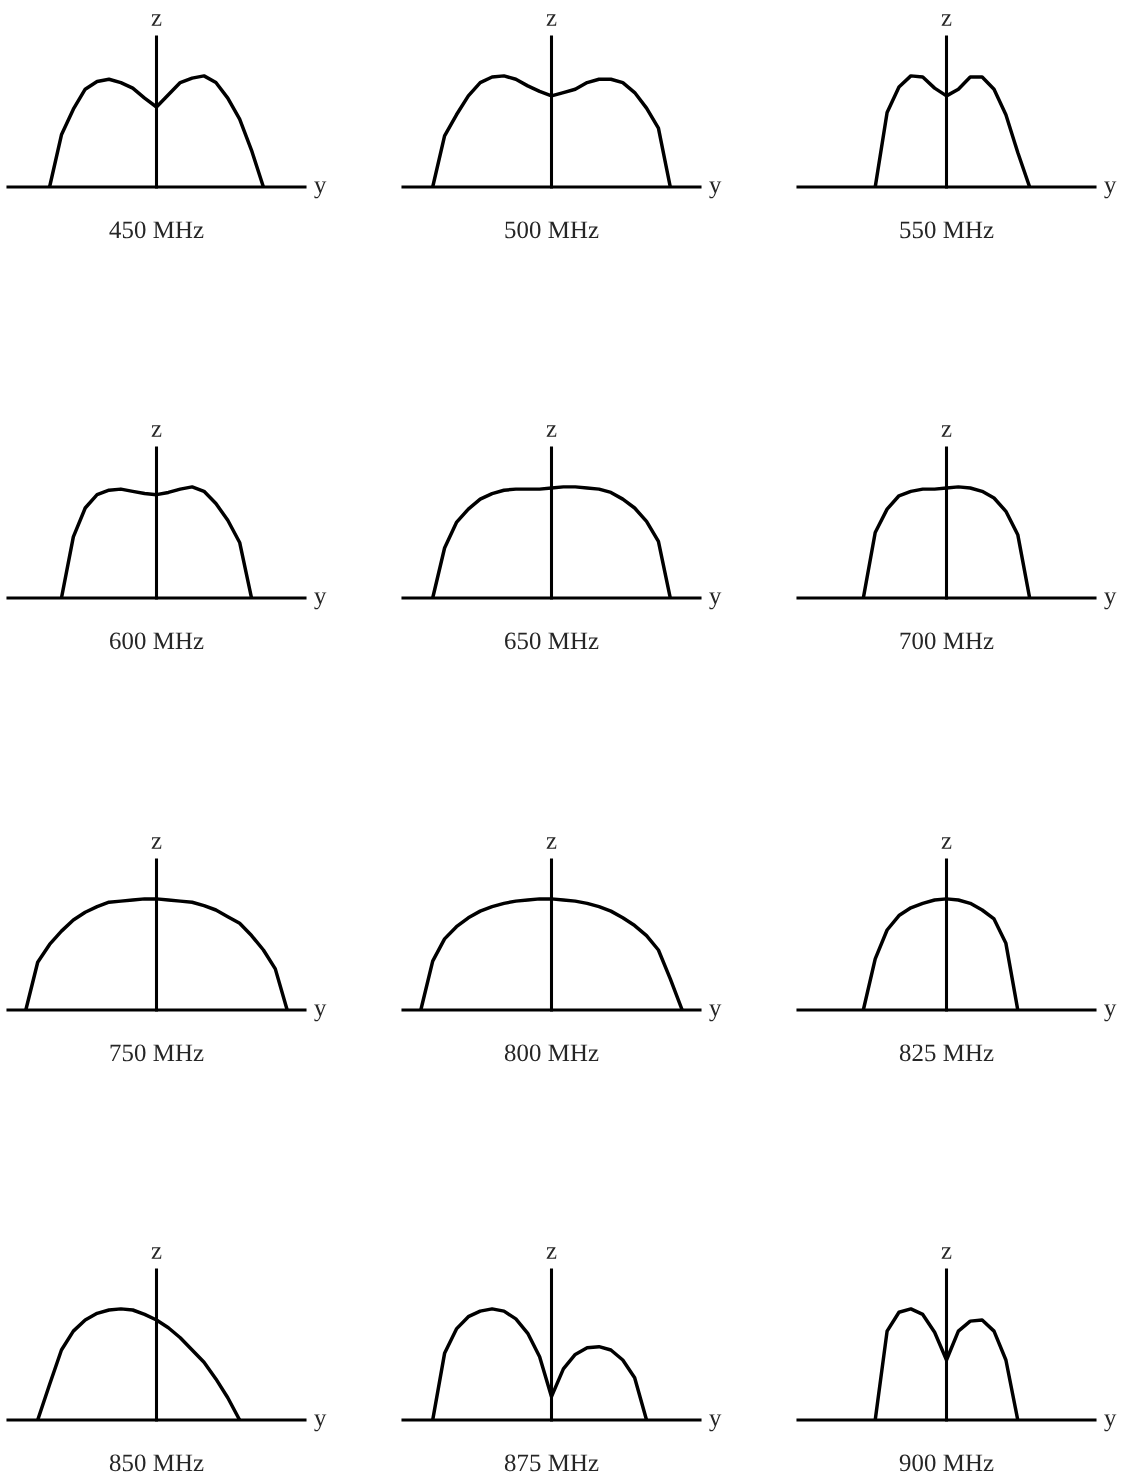  I want to click on text: 850 MHz, so click(156, 1463).